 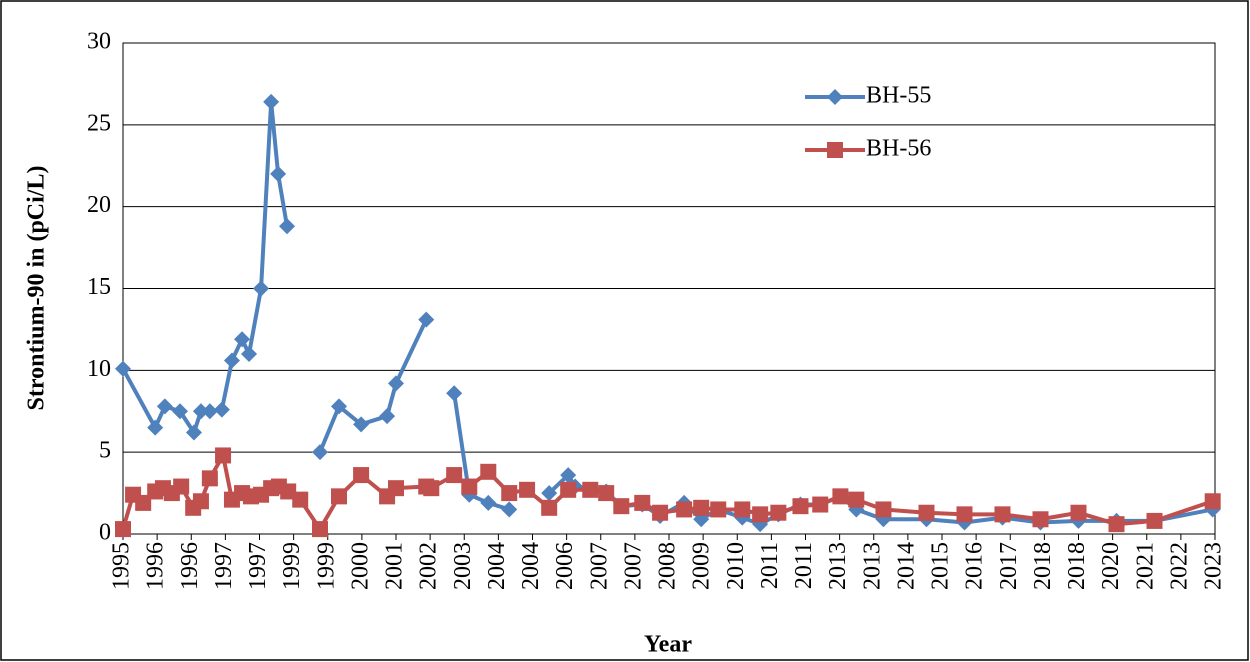 I want to click on y-tick-label: 5, so click(x=105, y=451).